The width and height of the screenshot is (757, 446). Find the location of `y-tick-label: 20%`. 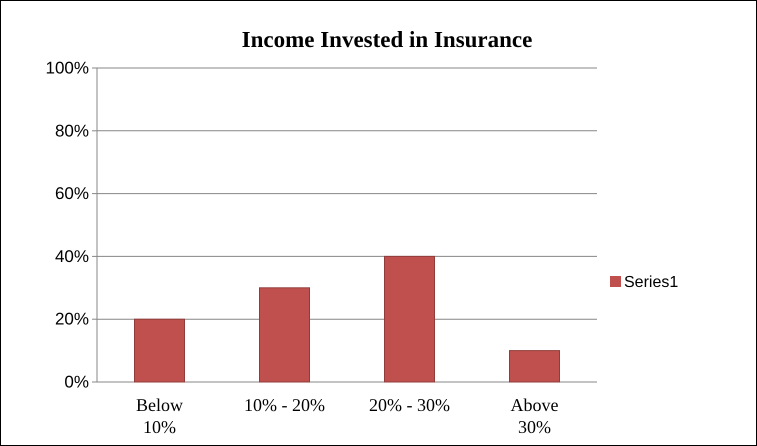

y-tick-label: 20% is located at coordinates (71, 319).